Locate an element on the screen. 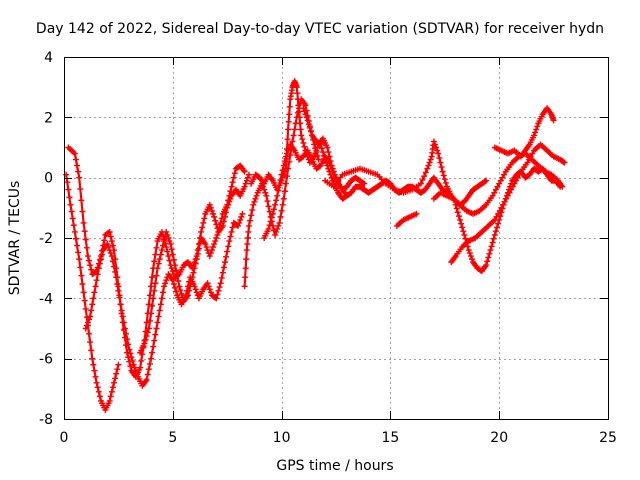  x-tick-label: 20 is located at coordinates (499, 438).